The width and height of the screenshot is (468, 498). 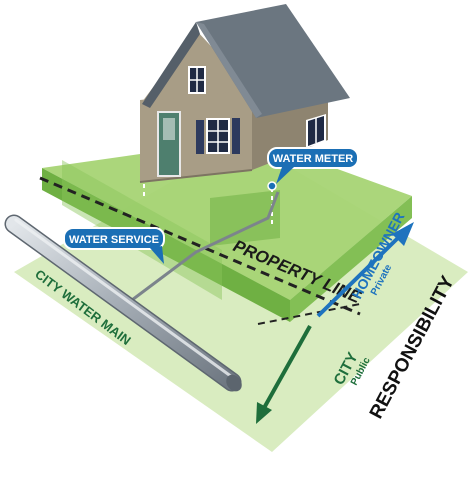 What do you see at coordinates (245, 218) in the screenshot?
I see `meter-pit` at bounding box center [245, 218].